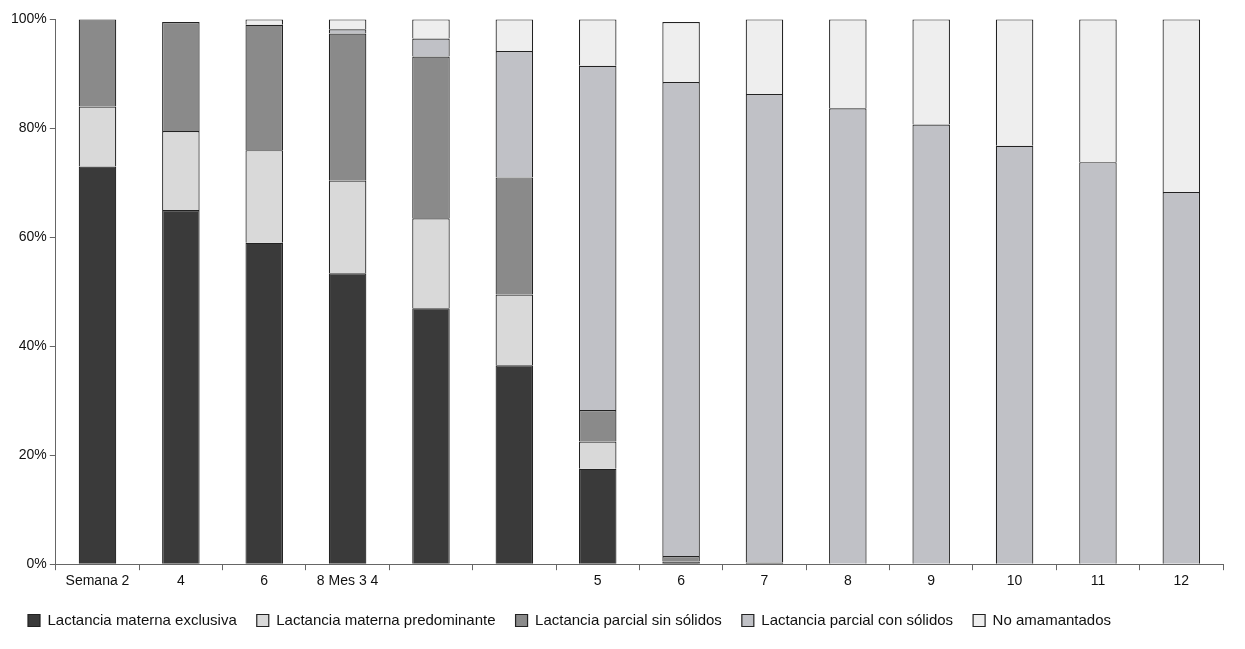  Describe the element at coordinates (628, 619) in the screenshot. I see `legend-label: Lactancia parcial sin sólidos` at that location.